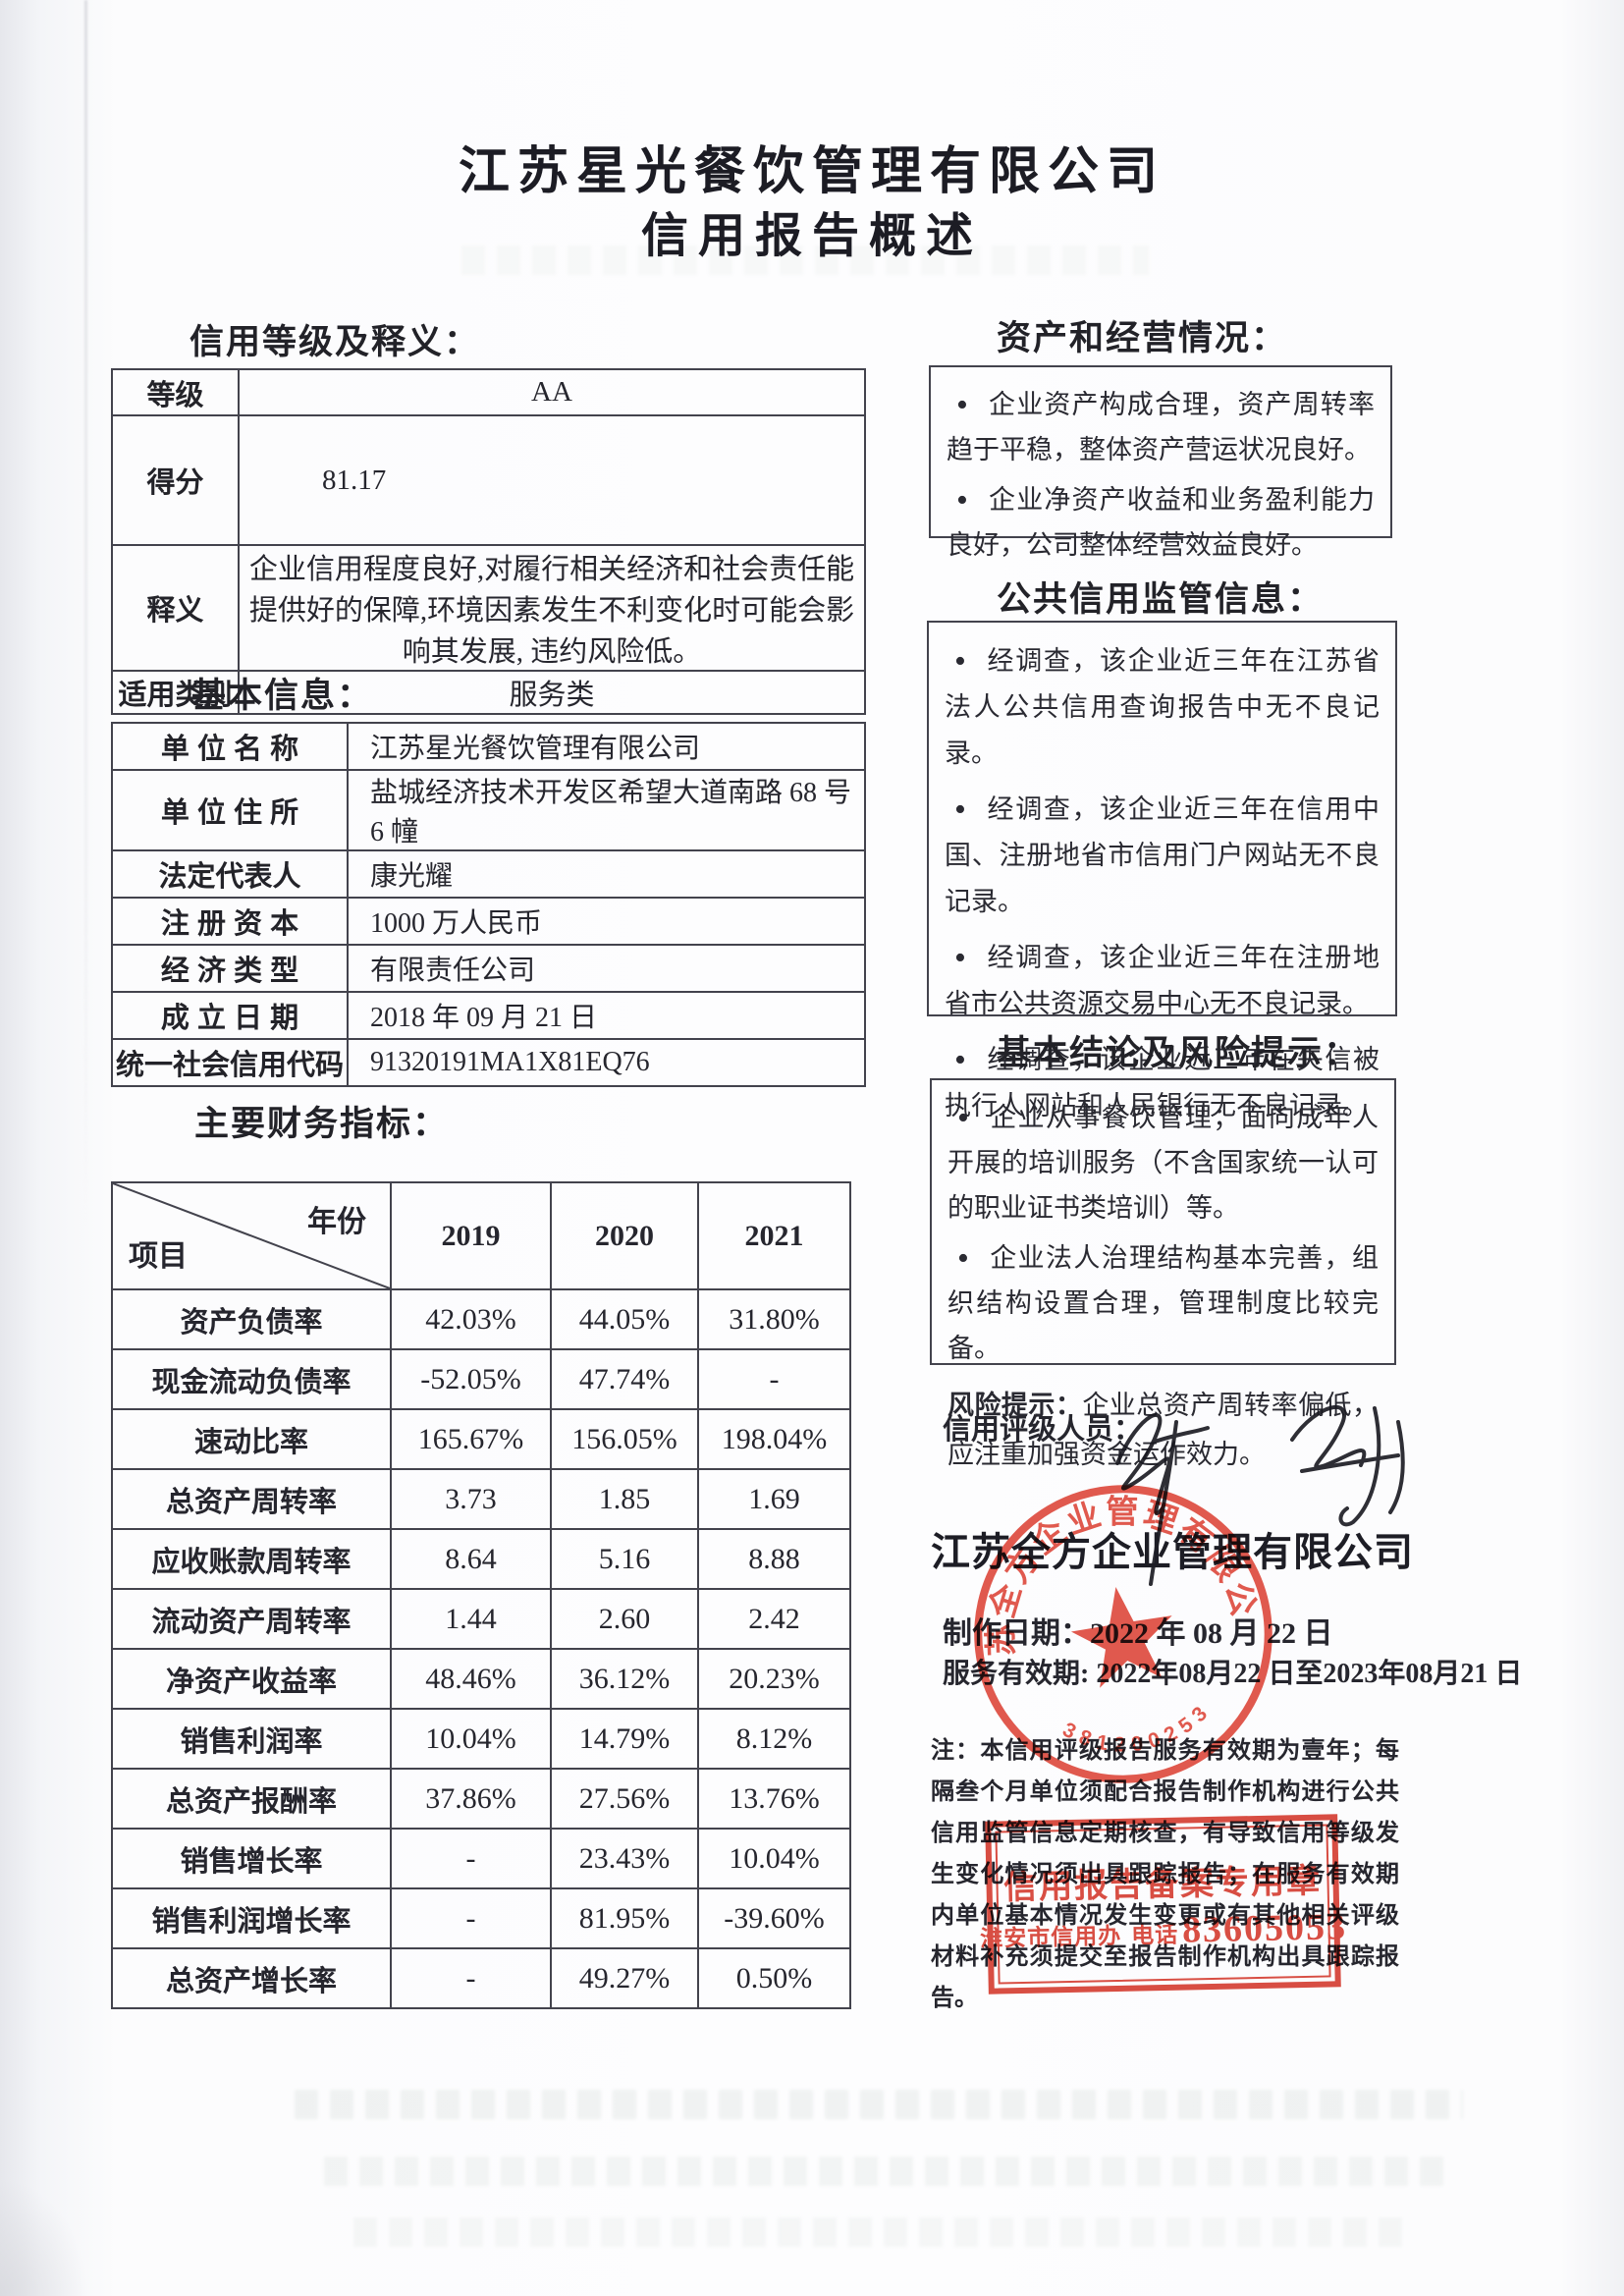 Image resolution: width=1624 pixels, height=2296 pixels. Describe the element at coordinates (811, 236) in the screenshot. I see `report-title-subtitle: 信用报告概述` at that location.